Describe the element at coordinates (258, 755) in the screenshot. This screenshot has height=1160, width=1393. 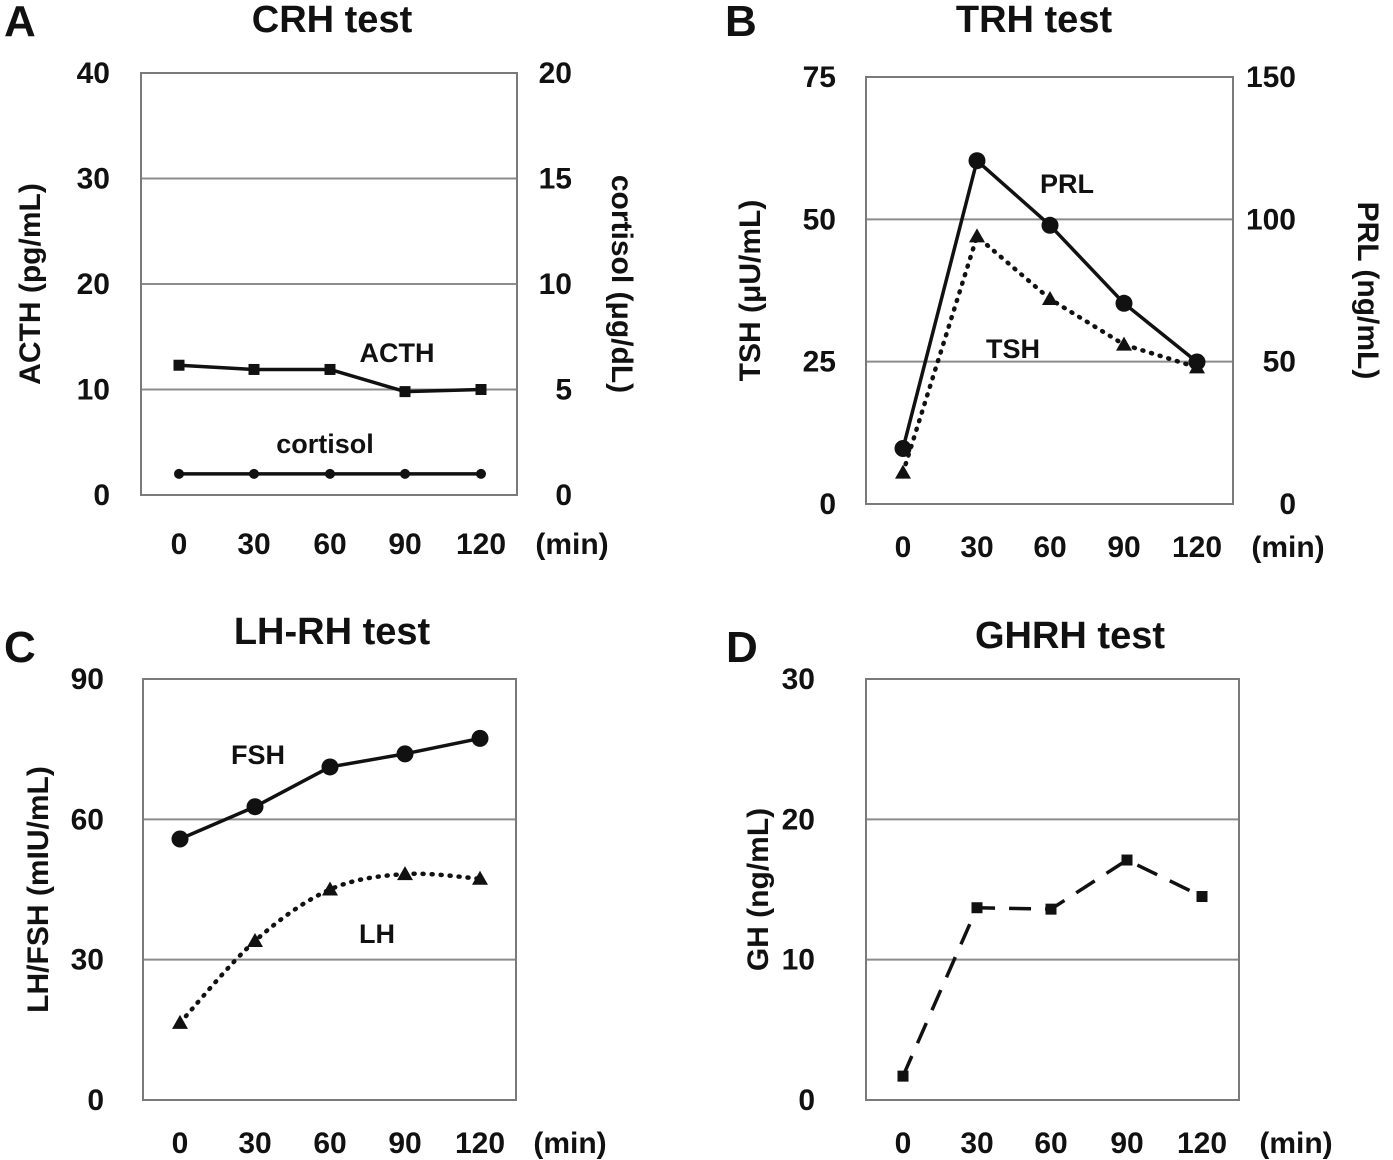
I see `panel-c-fsh-label: FSH` at that location.